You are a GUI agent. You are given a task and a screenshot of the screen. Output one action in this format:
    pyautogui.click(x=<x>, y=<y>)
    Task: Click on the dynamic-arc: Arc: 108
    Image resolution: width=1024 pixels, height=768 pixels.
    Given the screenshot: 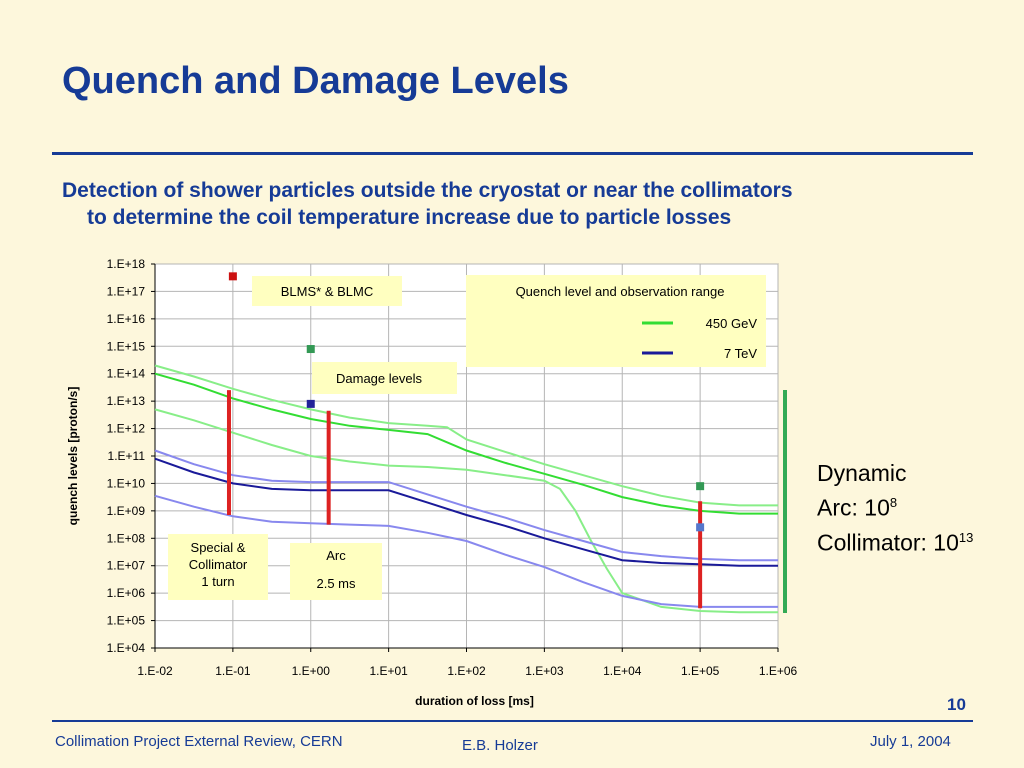 What is the action you would take?
    pyautogui.click(x=895, y=505)
    